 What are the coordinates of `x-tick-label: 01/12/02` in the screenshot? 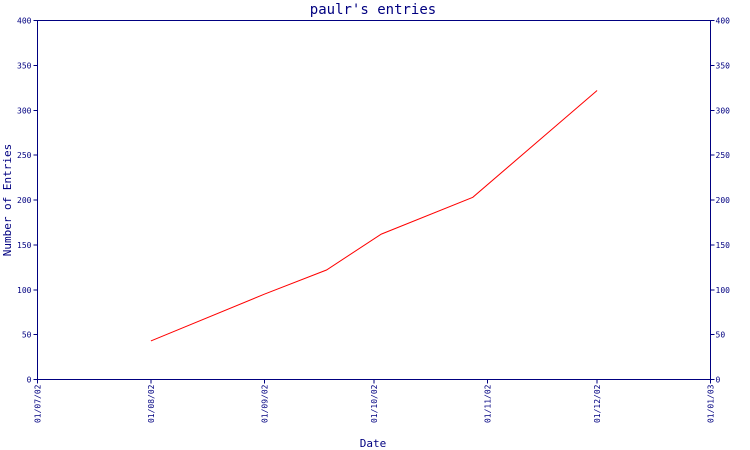 It's located at (597, 403).